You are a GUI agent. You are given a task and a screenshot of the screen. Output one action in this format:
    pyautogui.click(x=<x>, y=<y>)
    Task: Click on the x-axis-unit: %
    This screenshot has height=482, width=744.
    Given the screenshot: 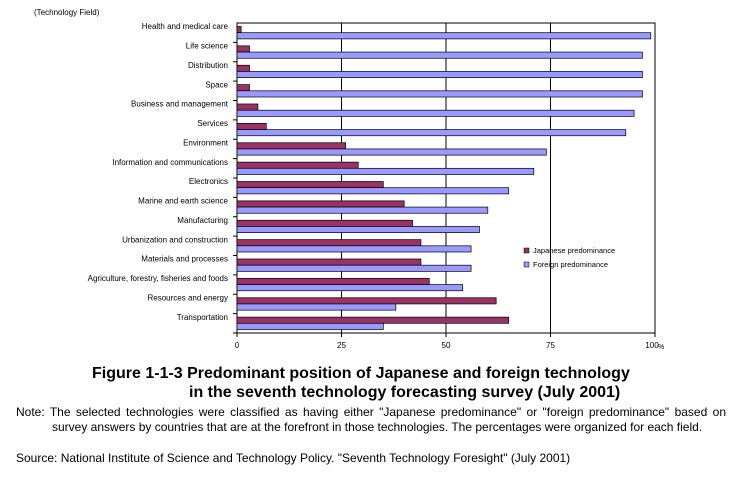 What is the action you would take?
    pyautogui.click(x=661, y=347)
    